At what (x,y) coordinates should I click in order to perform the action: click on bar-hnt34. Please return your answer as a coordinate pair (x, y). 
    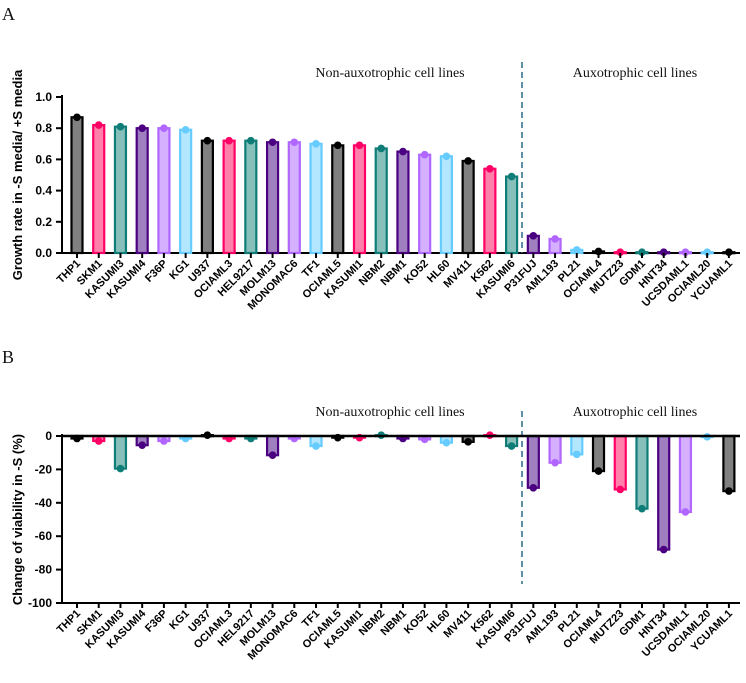
    Looking at the image, I should click on (664, 492).